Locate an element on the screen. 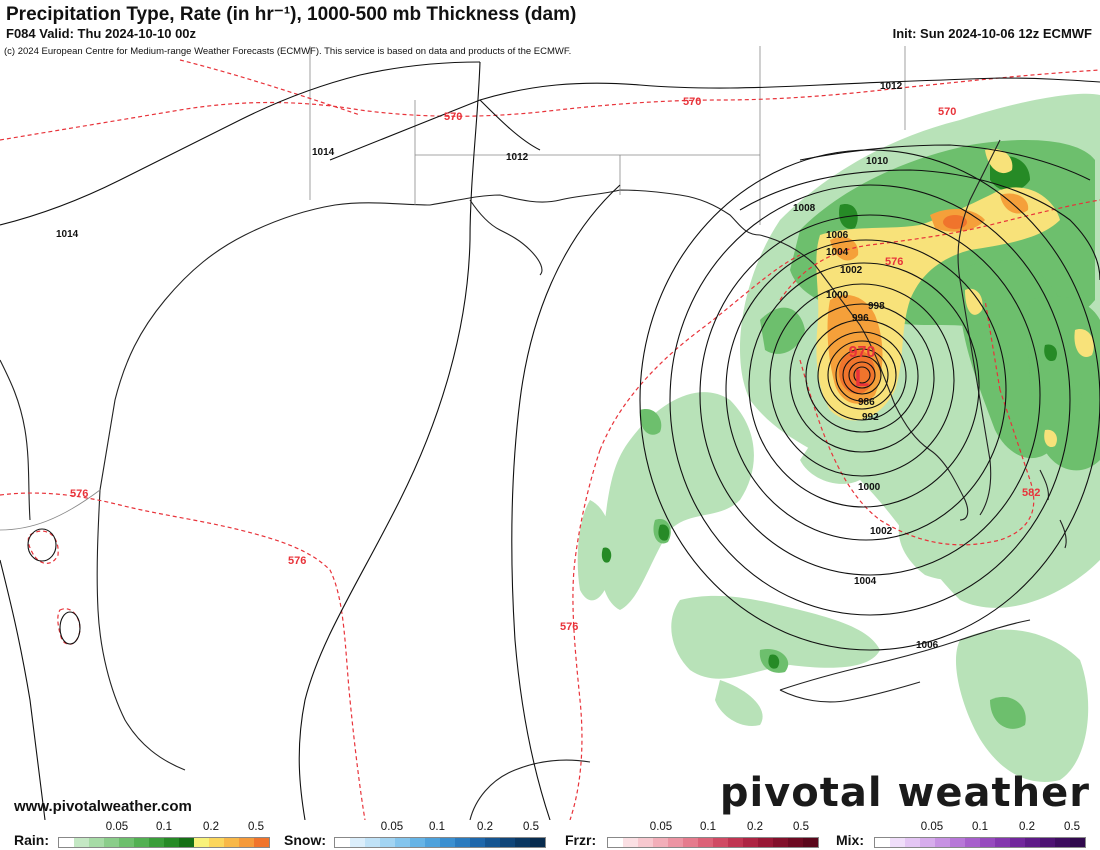  isobar-label: 1010 is located at coordinates (877, 161).